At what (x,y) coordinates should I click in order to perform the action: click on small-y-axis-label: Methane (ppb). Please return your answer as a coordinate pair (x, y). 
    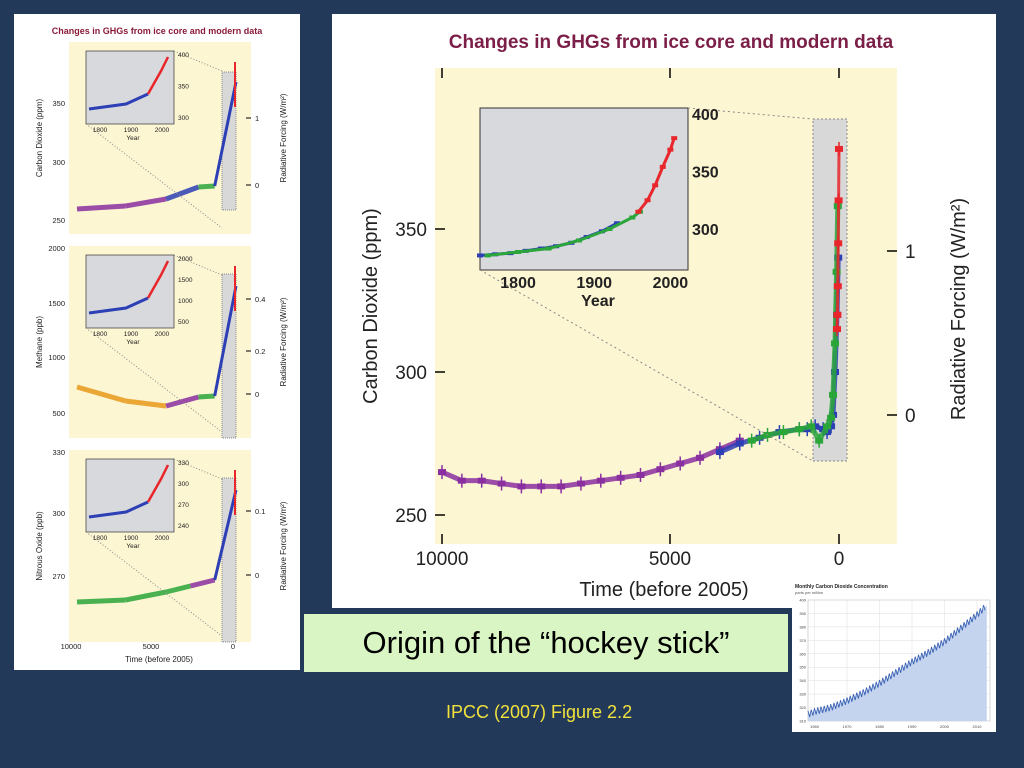
    Looking at the image, I should click on (39, 342).